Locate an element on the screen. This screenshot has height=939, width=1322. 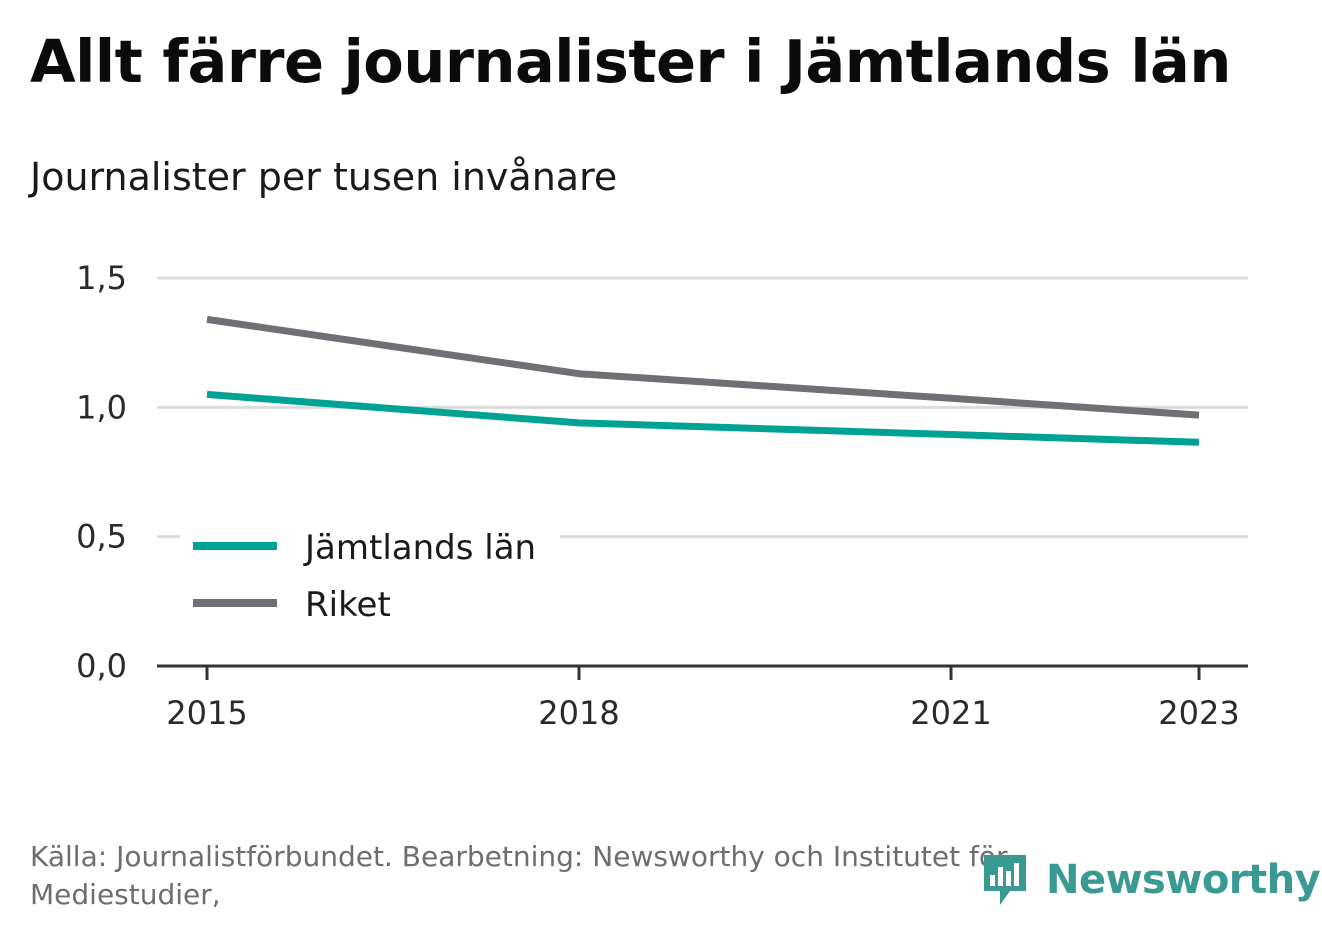
y-tick-label: 0,0 is located at coordinates (101, 666).